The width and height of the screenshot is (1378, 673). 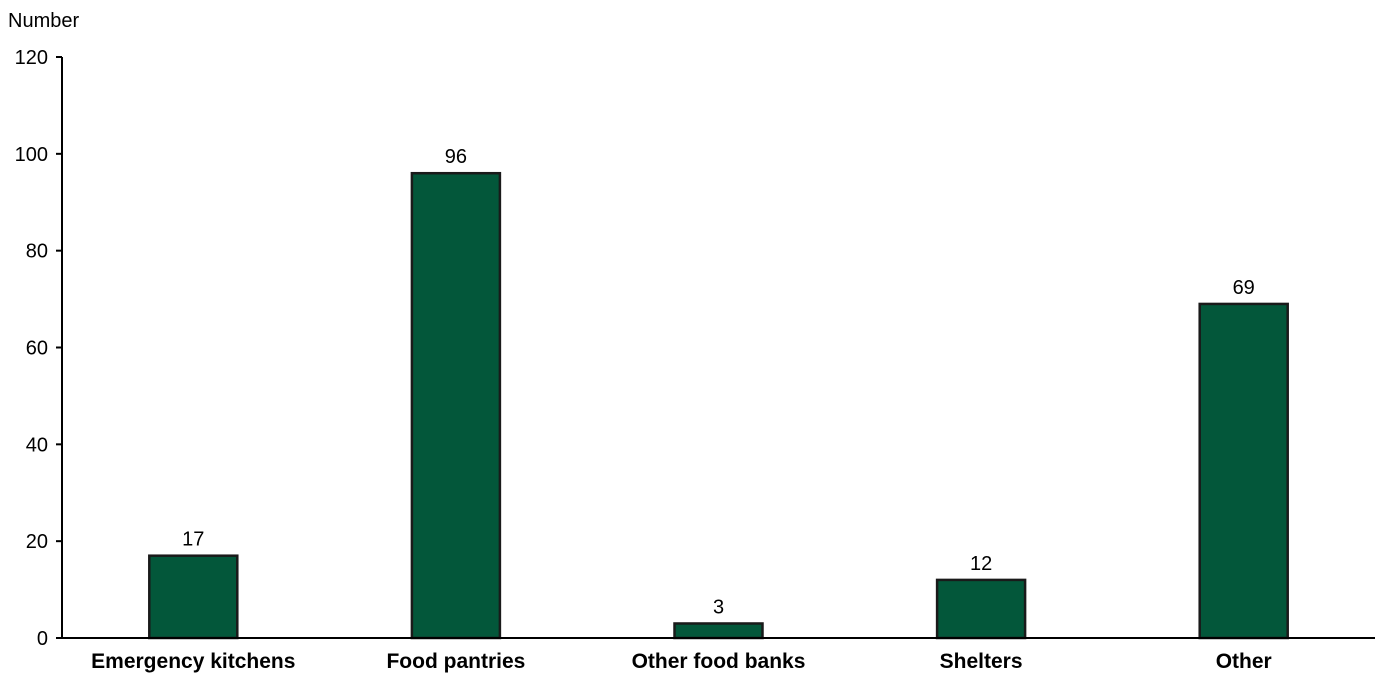 What do you see at coordinates (718, 607) in the screenshot?
I see `bar-value-label: 3` at bounding box center [718, 607].